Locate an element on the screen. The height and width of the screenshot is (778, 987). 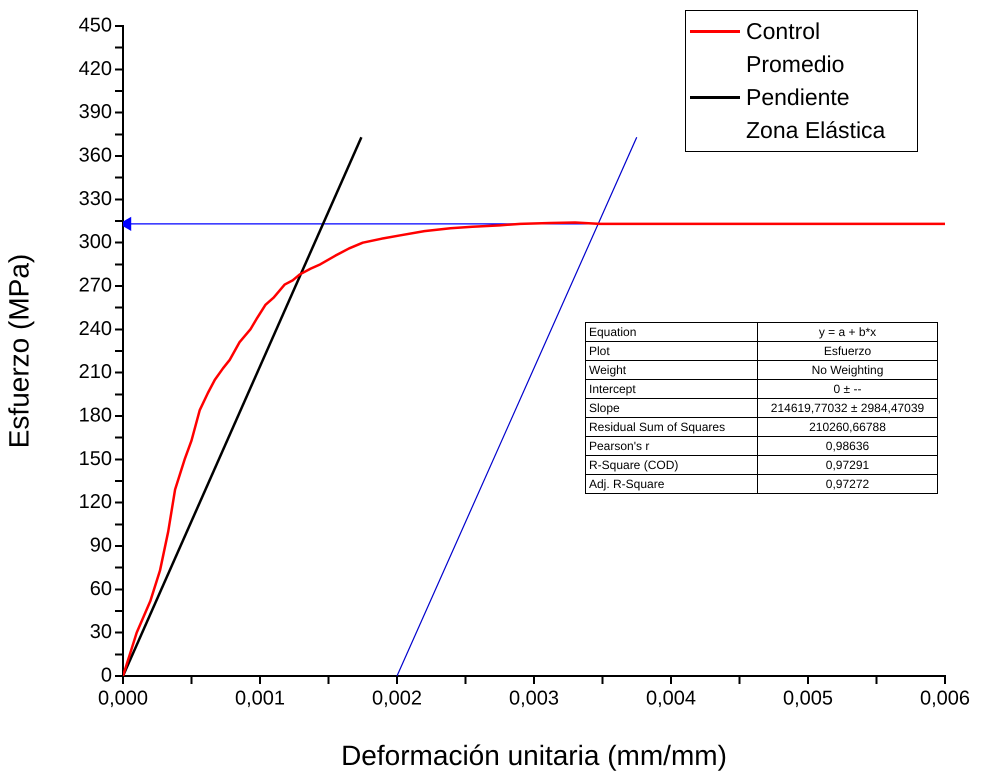
x-tick-label: 0,003 is located at coordinates (534, 699).